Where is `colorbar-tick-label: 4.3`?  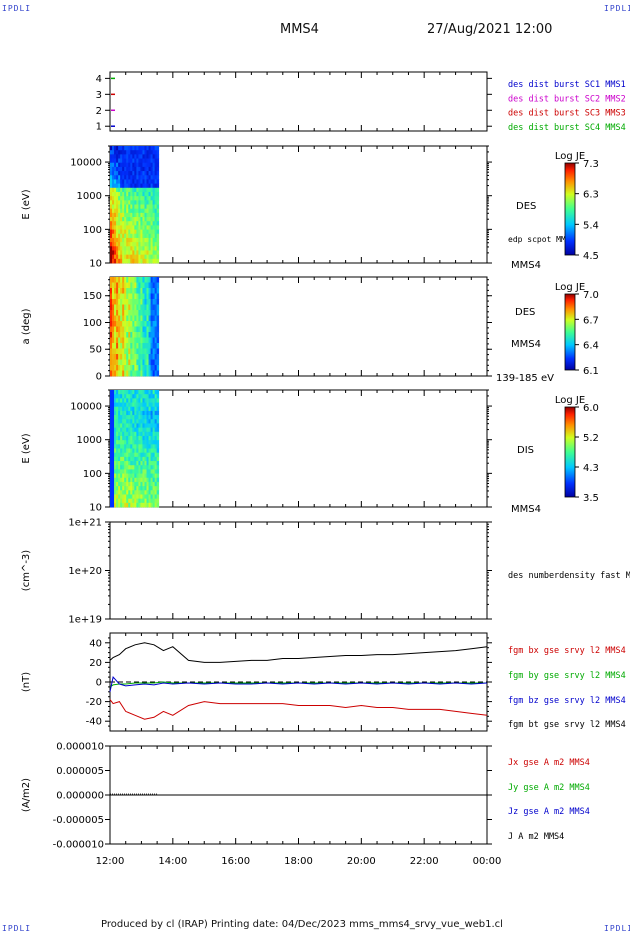
colorbar-tick-label: 4.3 is located at coordinates (591, 468).